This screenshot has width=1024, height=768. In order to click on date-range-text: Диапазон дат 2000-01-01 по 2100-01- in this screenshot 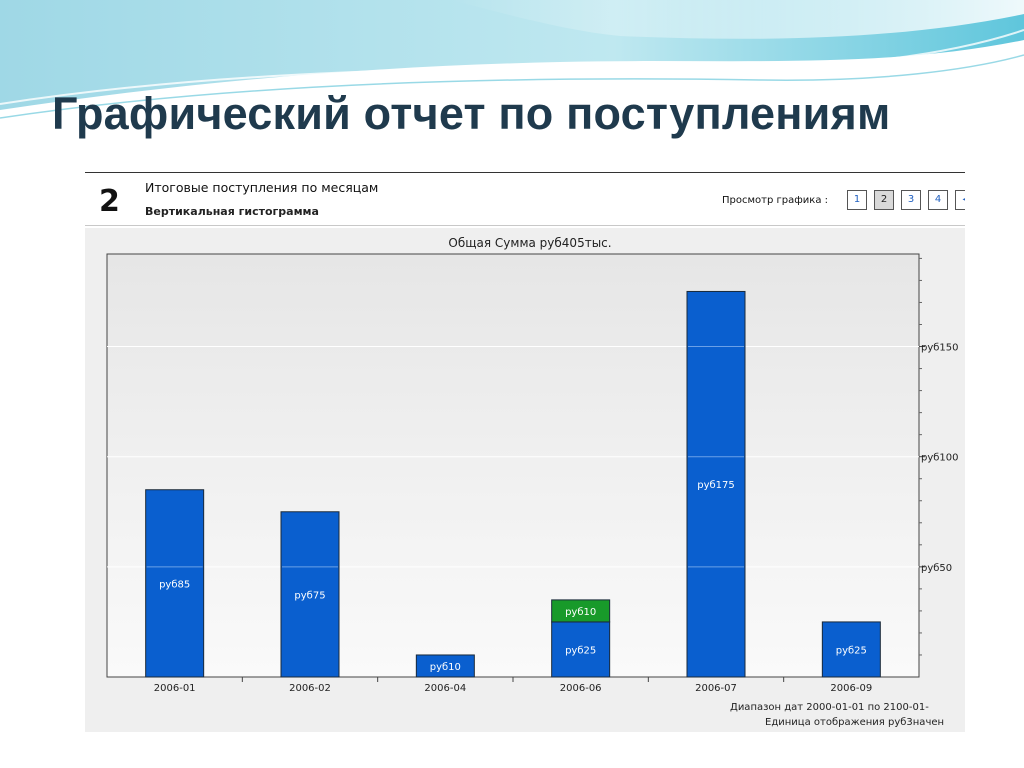, I will do `click(829, 707)`.